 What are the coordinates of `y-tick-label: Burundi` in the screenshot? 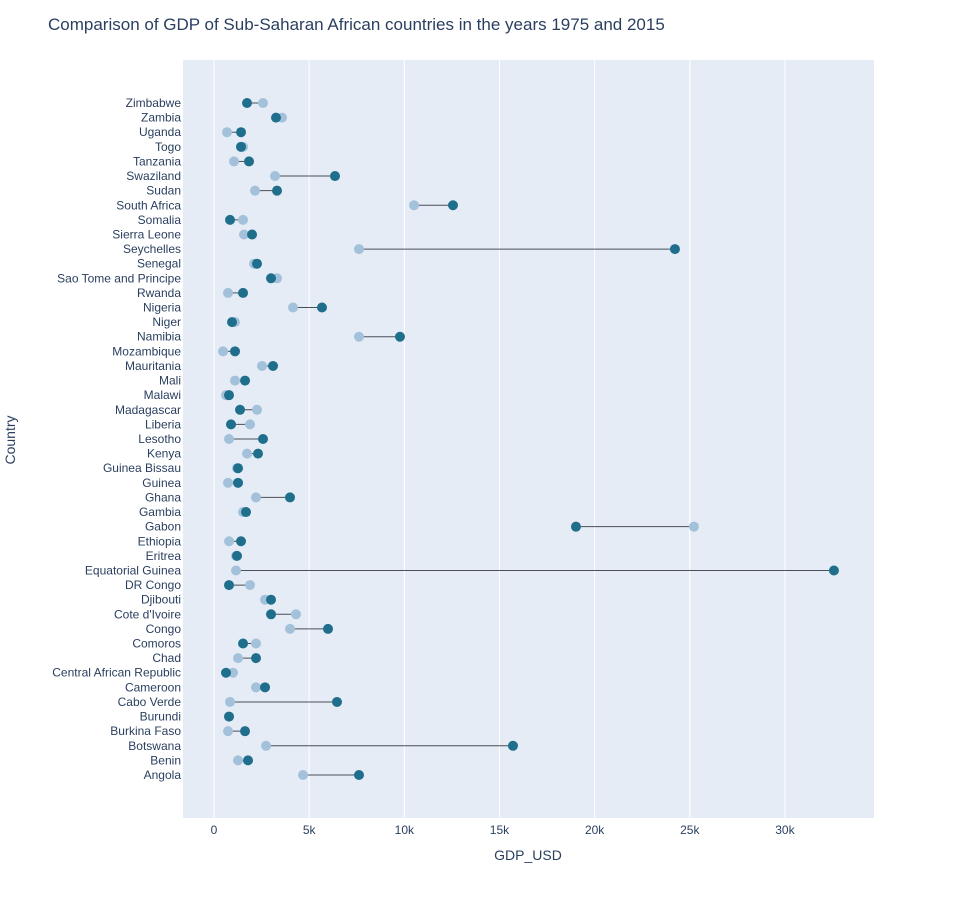 It's located at (160, 717).